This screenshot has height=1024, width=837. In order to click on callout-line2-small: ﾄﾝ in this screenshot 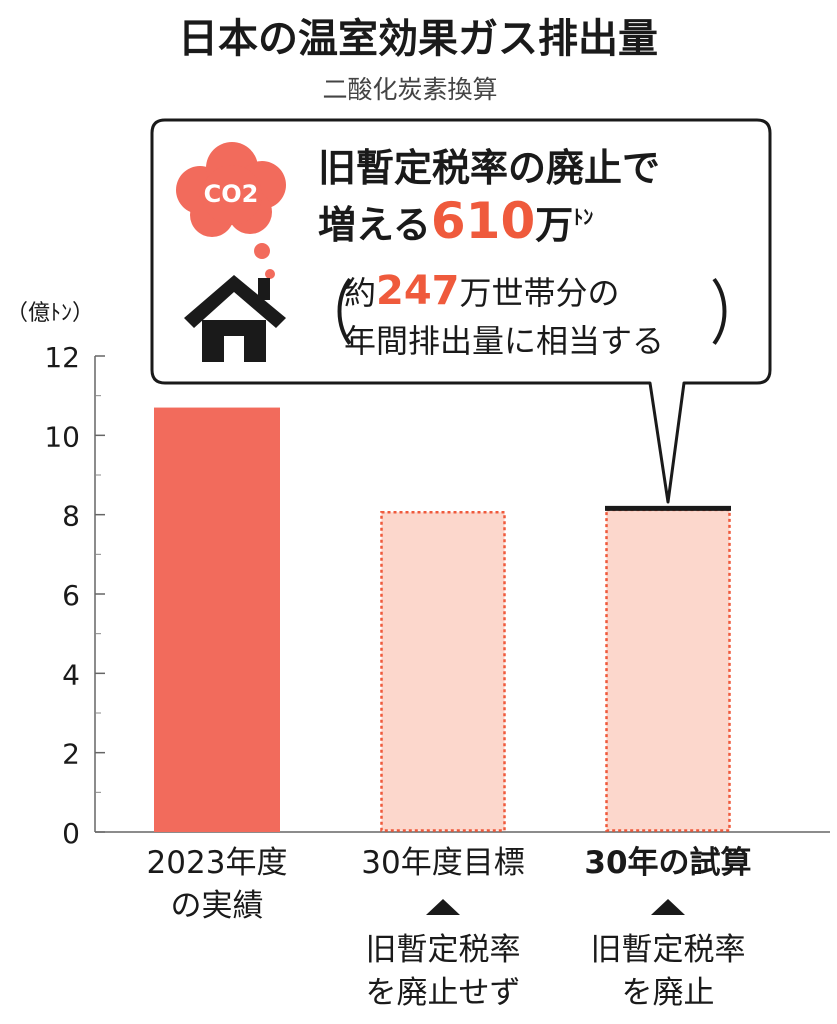, I will do `click(583, 217)`.